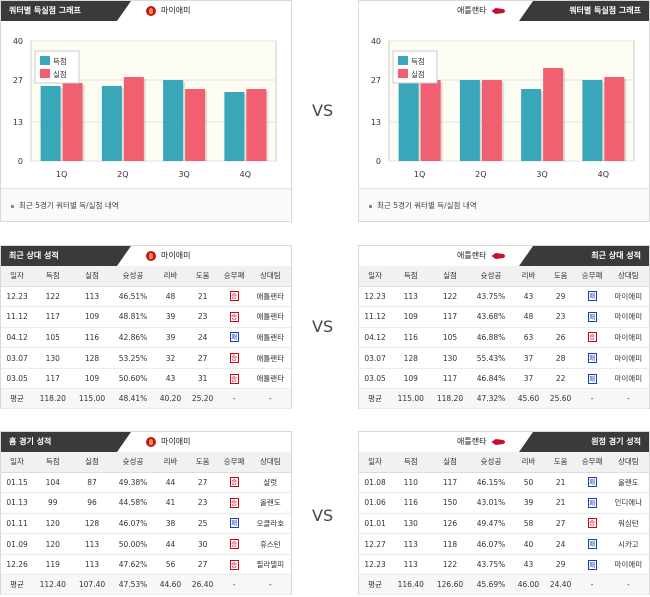  What do you see at coordinates (528, 399) in the screenshot?
I see `table-cell: 45.60` at bounding box center [528, 399].